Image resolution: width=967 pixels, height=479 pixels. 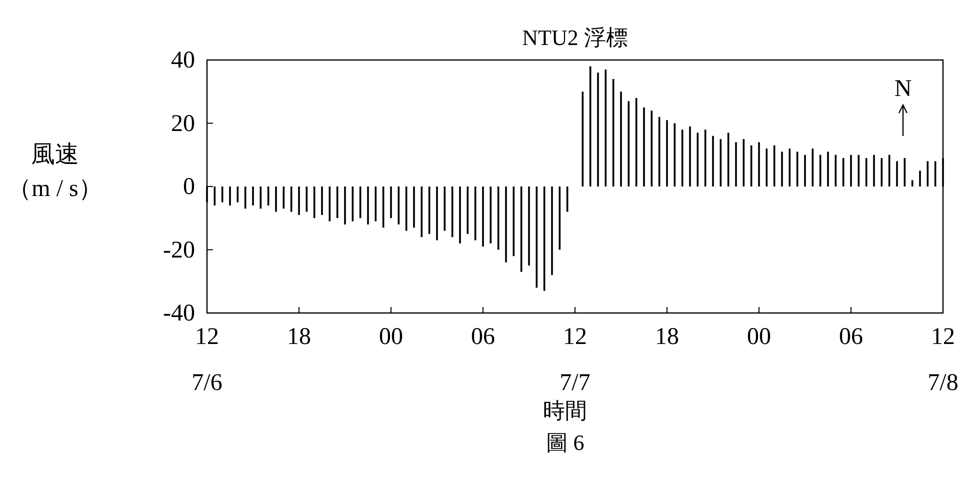 What do you see at coordinates (179, 313) in the screenshot?
I see `y-tick-label: -40` at bounding box center [179, 313].